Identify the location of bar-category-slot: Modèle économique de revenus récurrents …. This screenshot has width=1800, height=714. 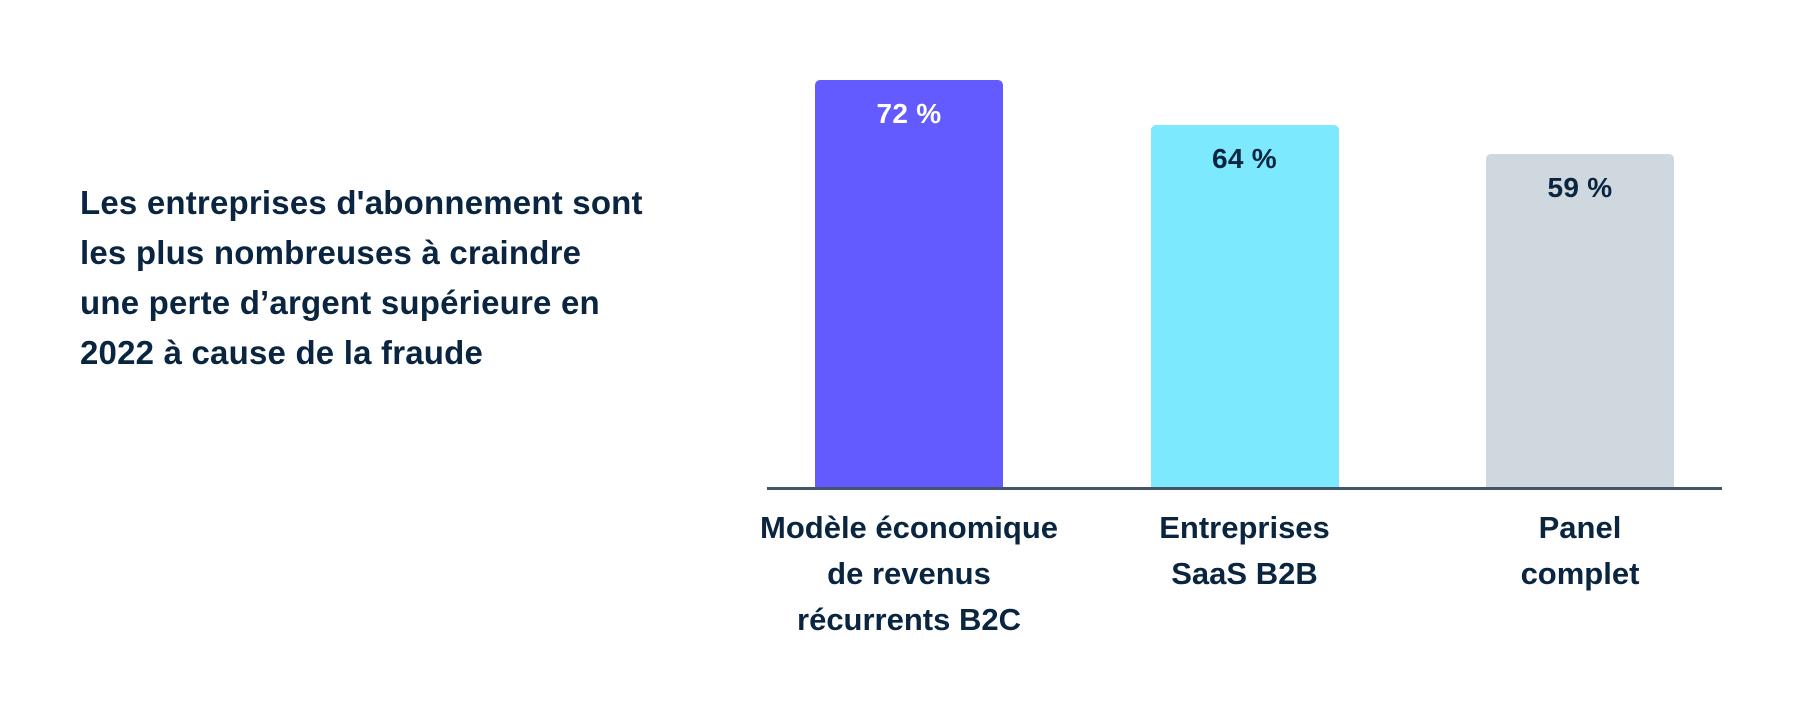
(909, 575).